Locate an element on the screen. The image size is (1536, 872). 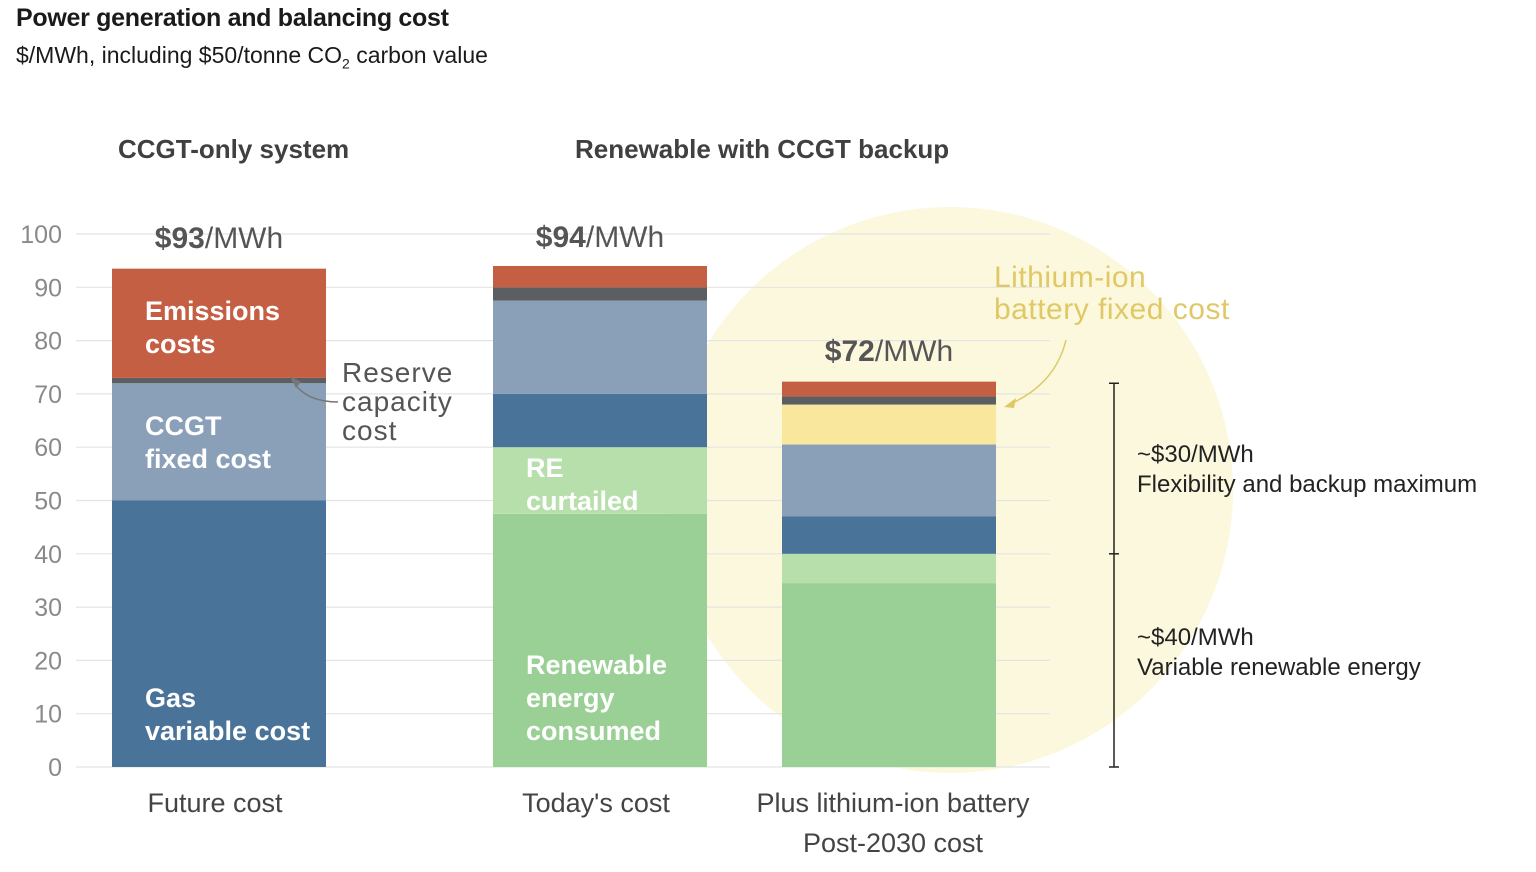
bracket-upper-text: ~$30/MWh is located at coordinates (1195, 454).